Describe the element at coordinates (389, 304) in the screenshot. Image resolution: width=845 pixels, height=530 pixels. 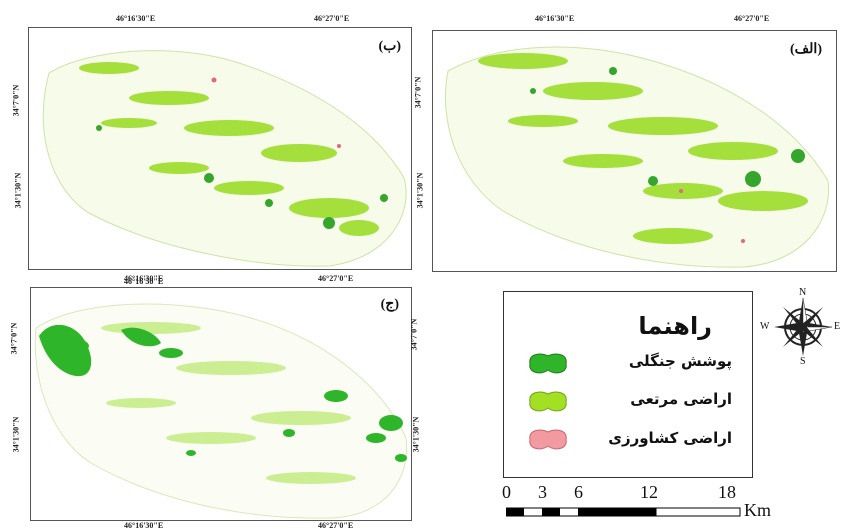
I see `panel-label-jim: (ج)` at that location.